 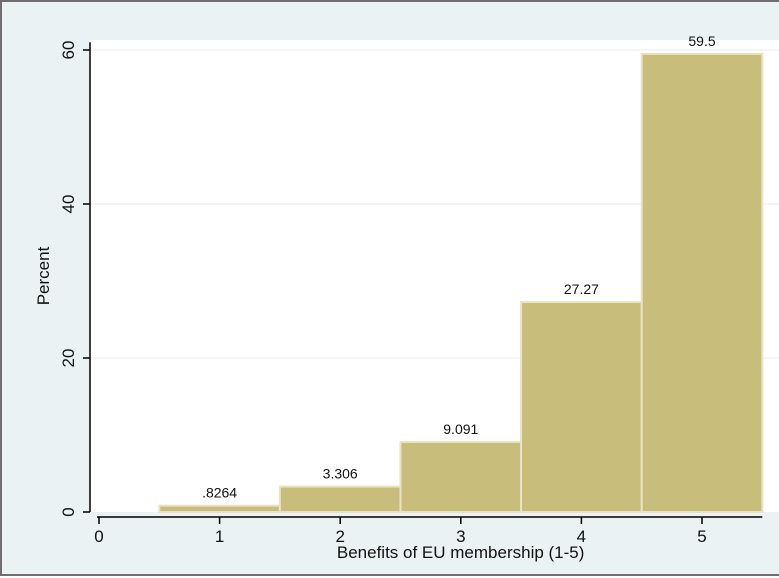 I want to click on y-axis-title: Percent, so click(x=43, y=275).